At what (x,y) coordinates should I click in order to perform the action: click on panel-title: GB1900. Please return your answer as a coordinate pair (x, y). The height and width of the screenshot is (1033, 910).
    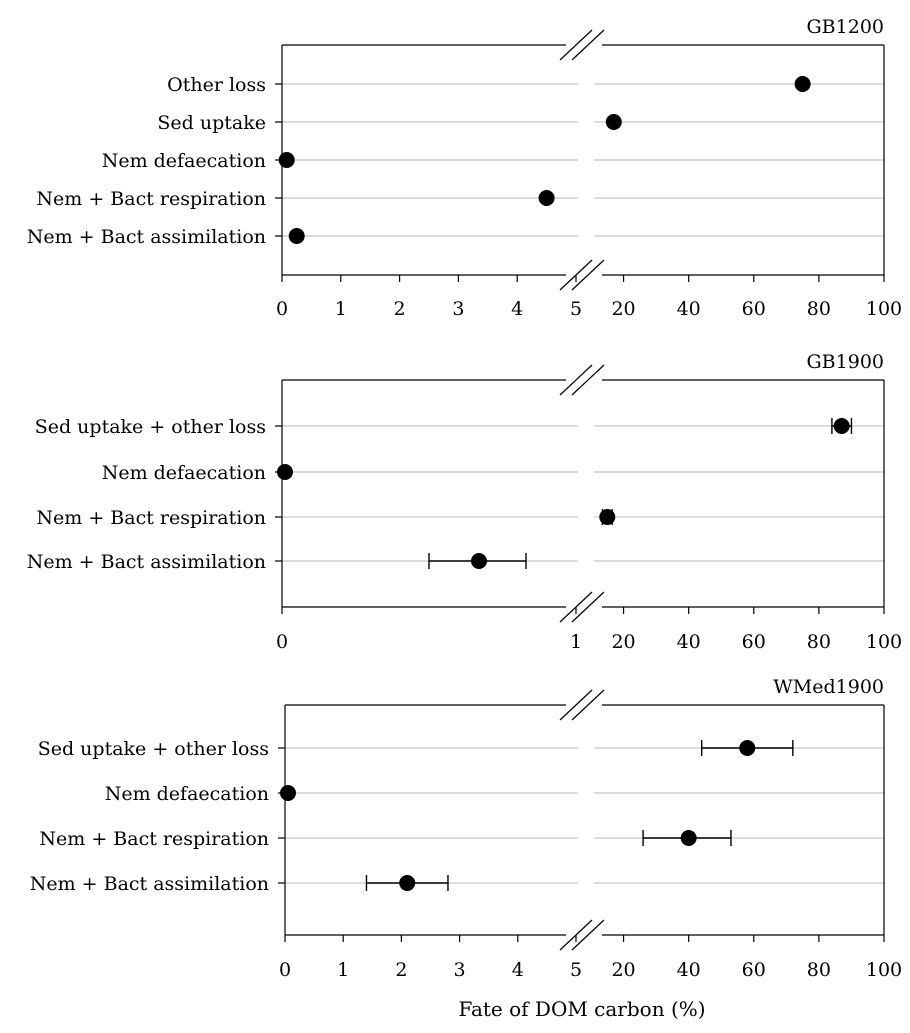
    Looking at the image, I should click on (846, 362).